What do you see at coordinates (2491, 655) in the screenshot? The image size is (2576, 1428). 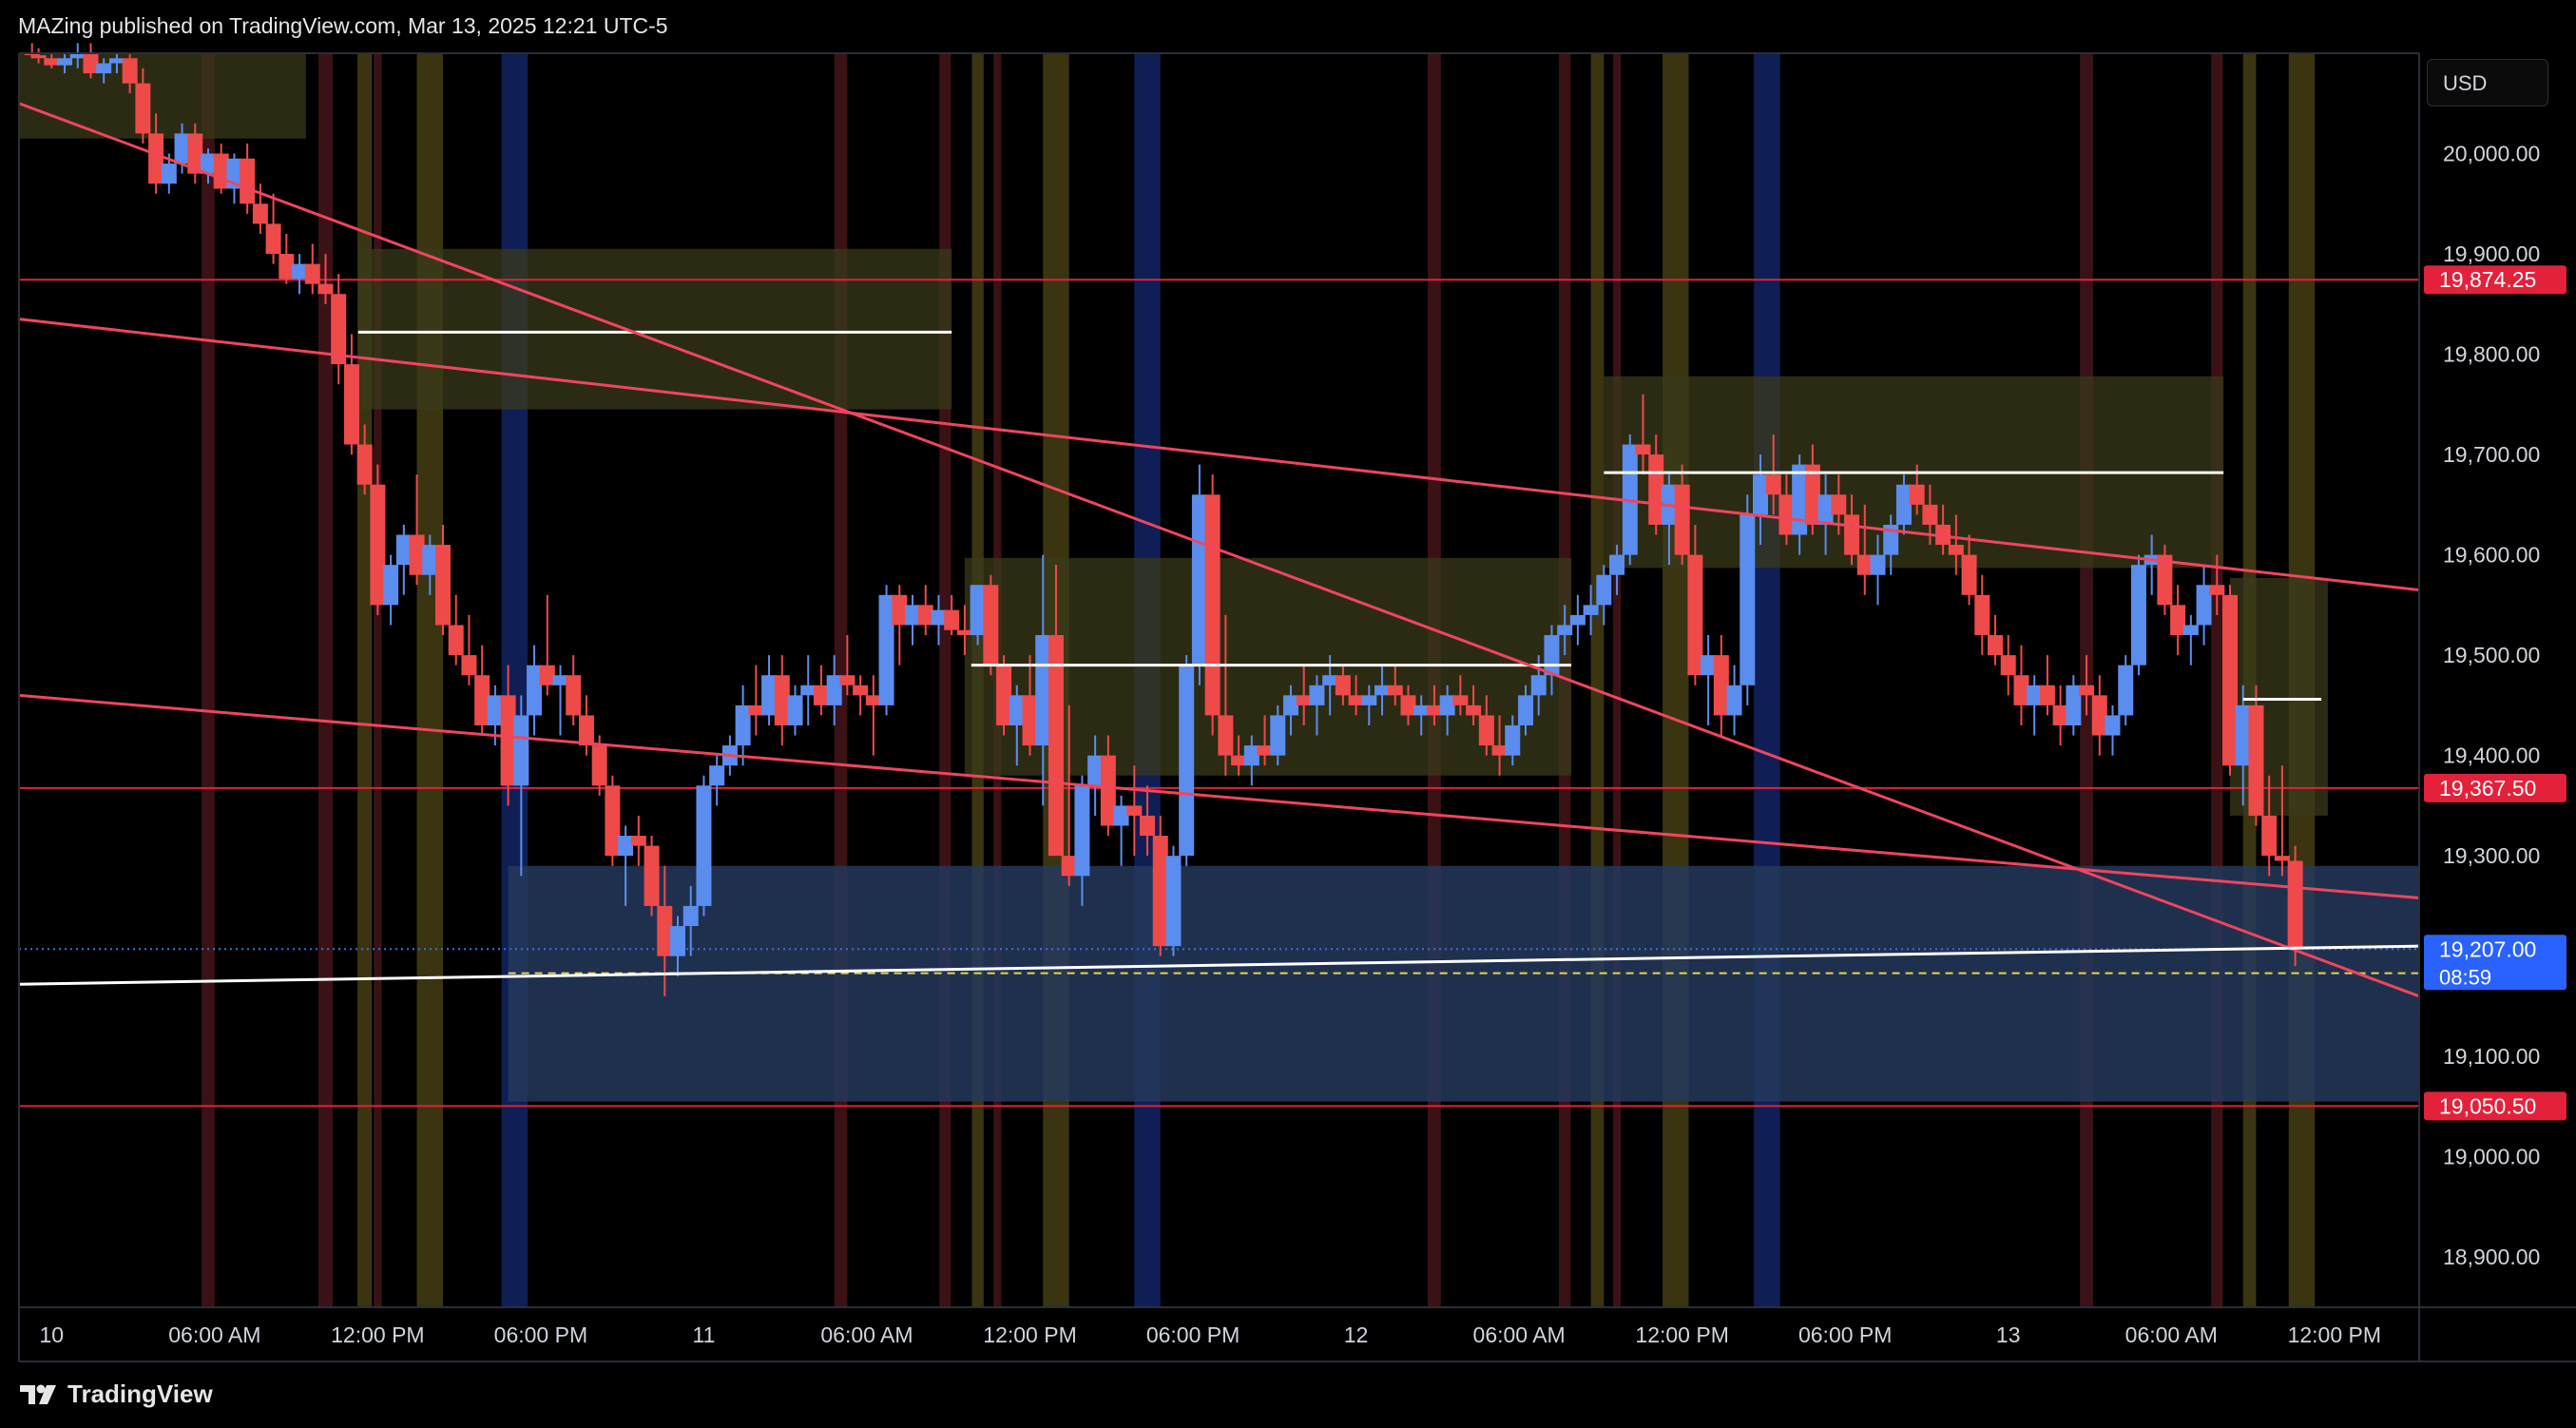 I see `price-tick-label: 19,500.00` at bounding box center [2491, 655].